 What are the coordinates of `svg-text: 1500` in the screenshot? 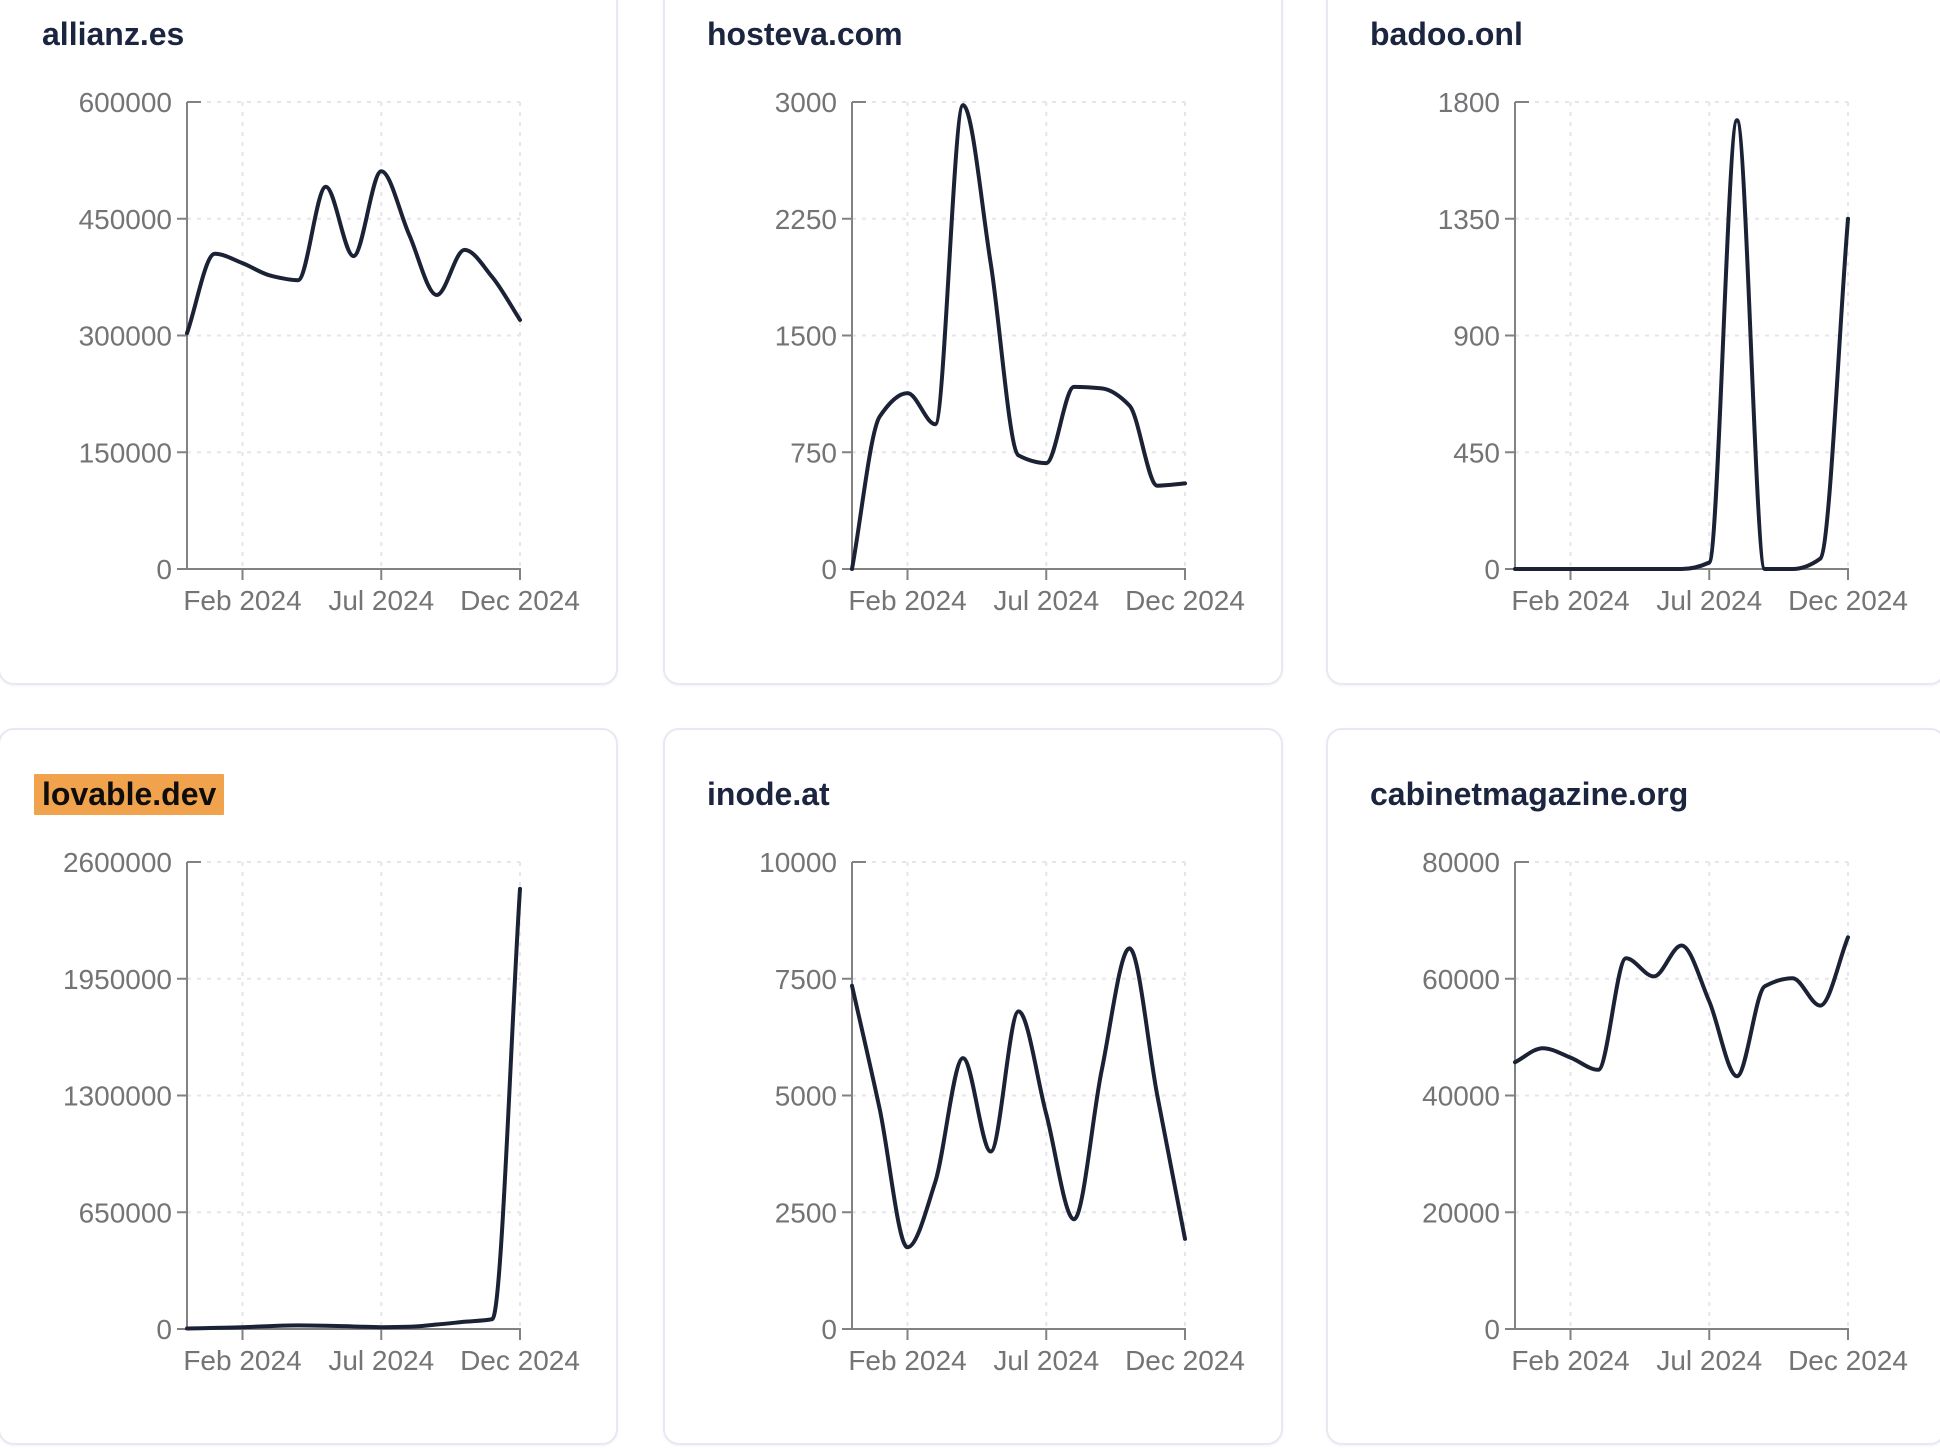 It's located at (806, 336).